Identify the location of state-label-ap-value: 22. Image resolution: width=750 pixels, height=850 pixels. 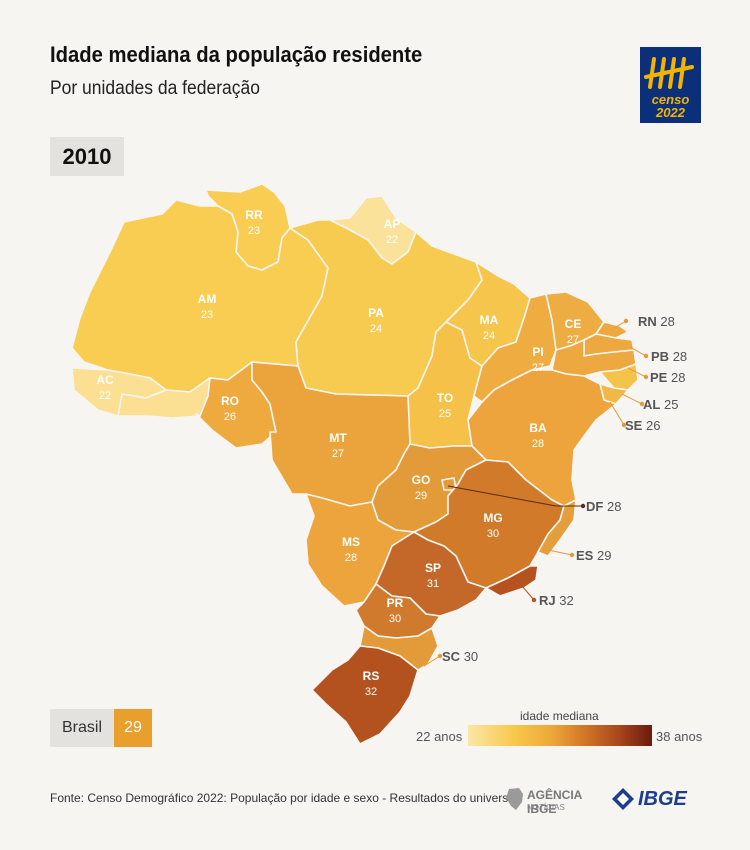
(392, 240).